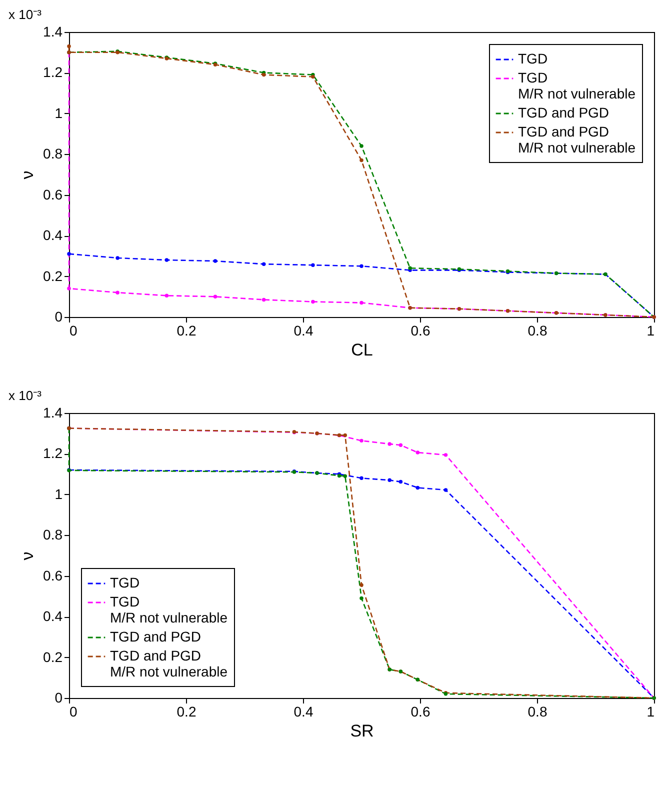 This screenshot has width=657, height=788. What do you see at coordinates (362, 731) in the screenshot?
I see `x-axis-title: SR` at bounding box center [362, 731].